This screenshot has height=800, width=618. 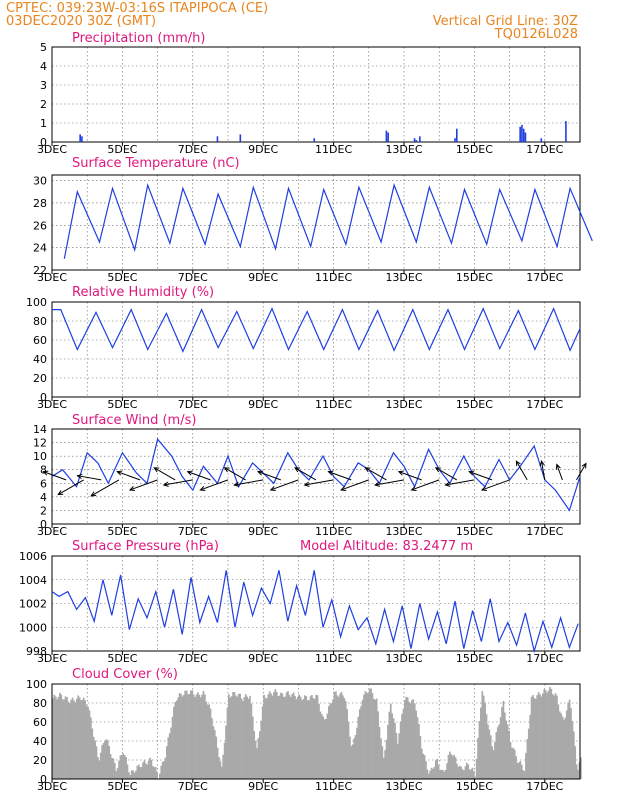 I want to click on pressure-line, so click(x=315, y=612).